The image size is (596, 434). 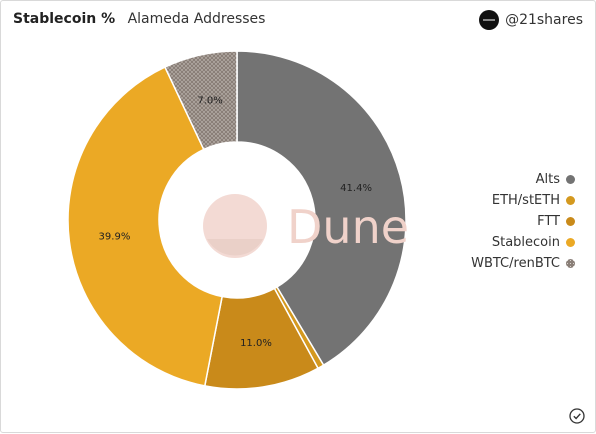 I want to click on dune-watermark: Dune, so click(x=306, y=226).